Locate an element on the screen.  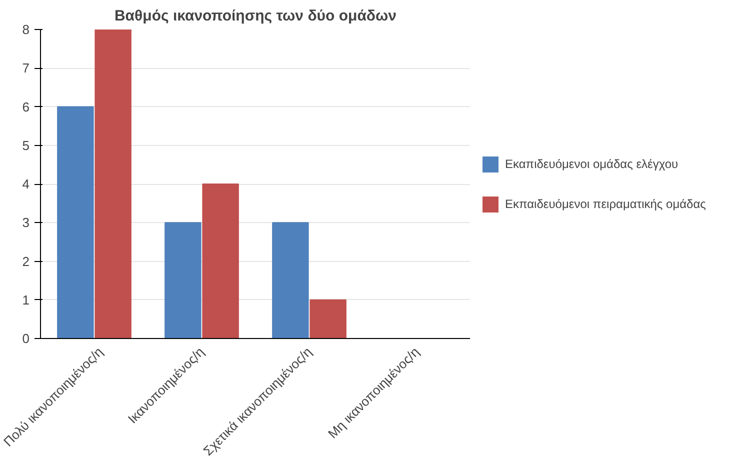
chart-title: Βαθμός ικανοποίησης των δύο ομάδων is located at coordinates (255, 16).